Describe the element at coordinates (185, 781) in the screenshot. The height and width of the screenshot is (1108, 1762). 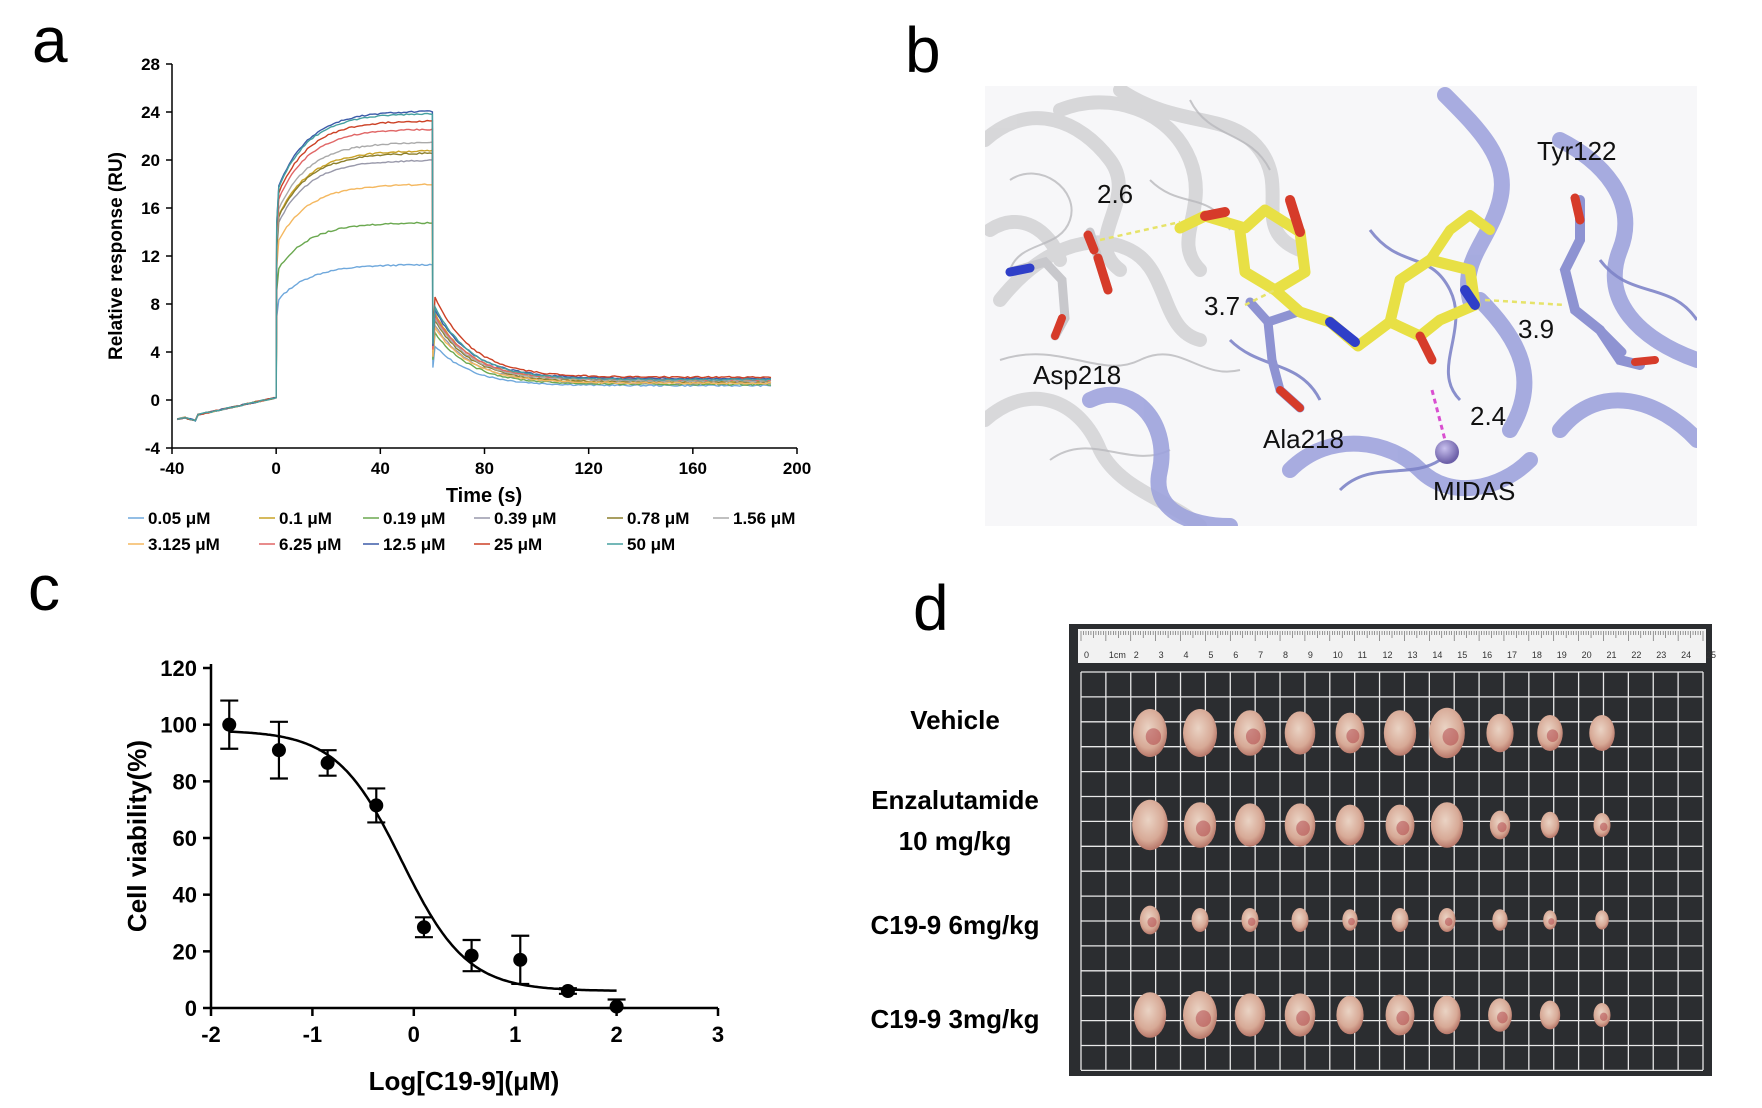
I see `c-y-tick-label: 80` at that location.